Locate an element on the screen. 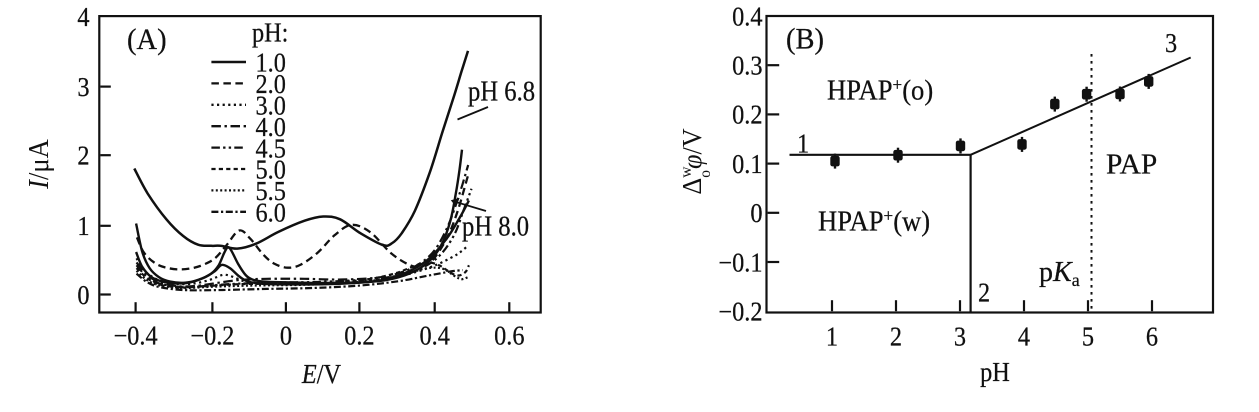 This screenshot has height=412, width=1259. svg-text: 0.6 is located at coordinates (509, 335).